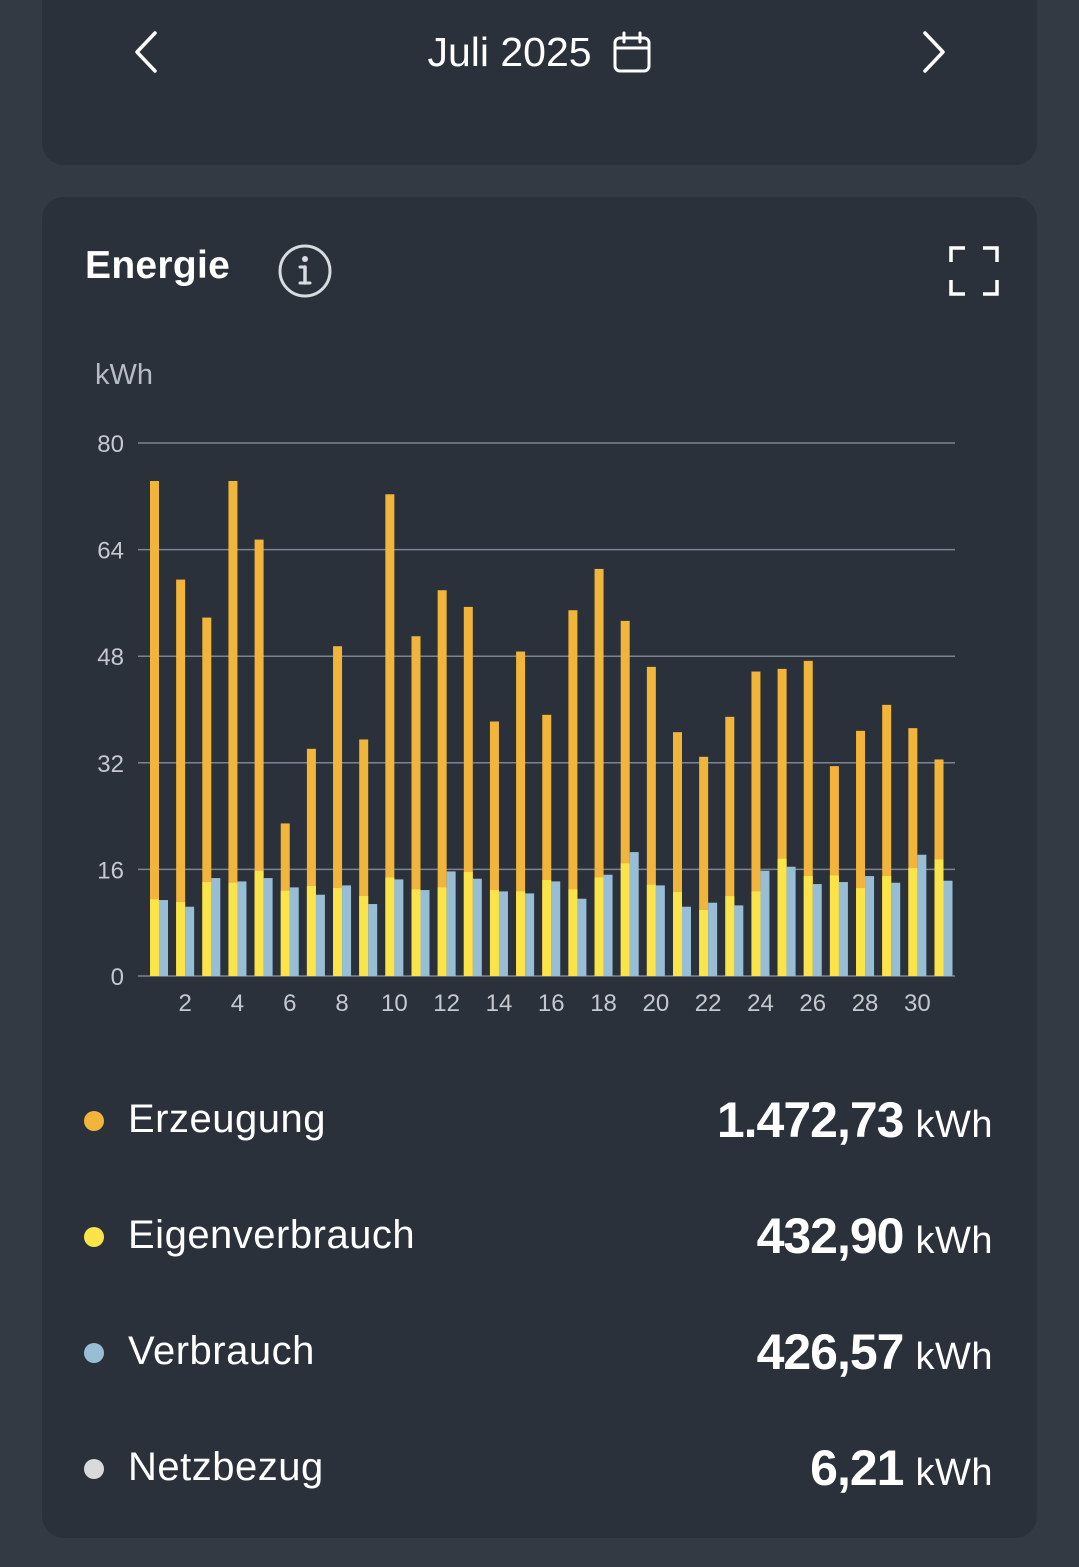 The image size is (1079, 1567). I want to click on month-selector-card: Juli 2025, so click(539, 82).